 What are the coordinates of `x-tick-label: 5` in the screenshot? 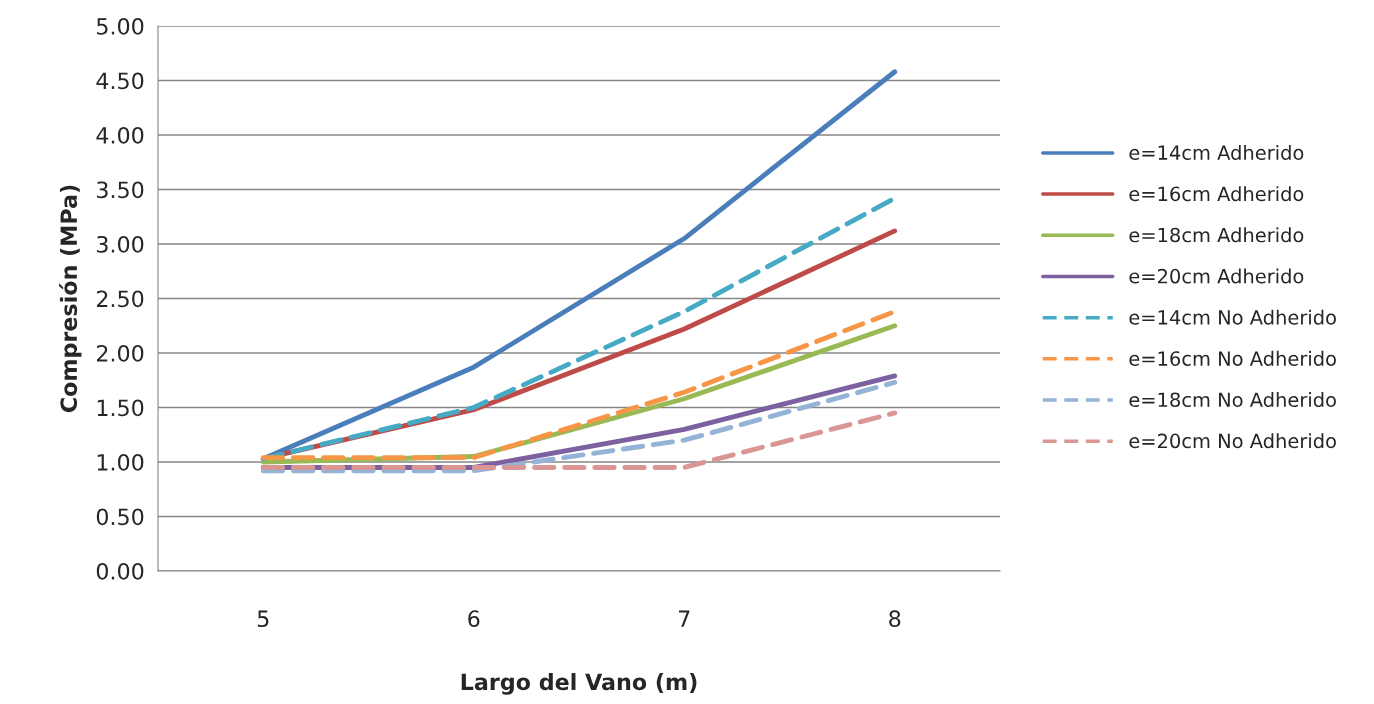 It's located at (263, 619).